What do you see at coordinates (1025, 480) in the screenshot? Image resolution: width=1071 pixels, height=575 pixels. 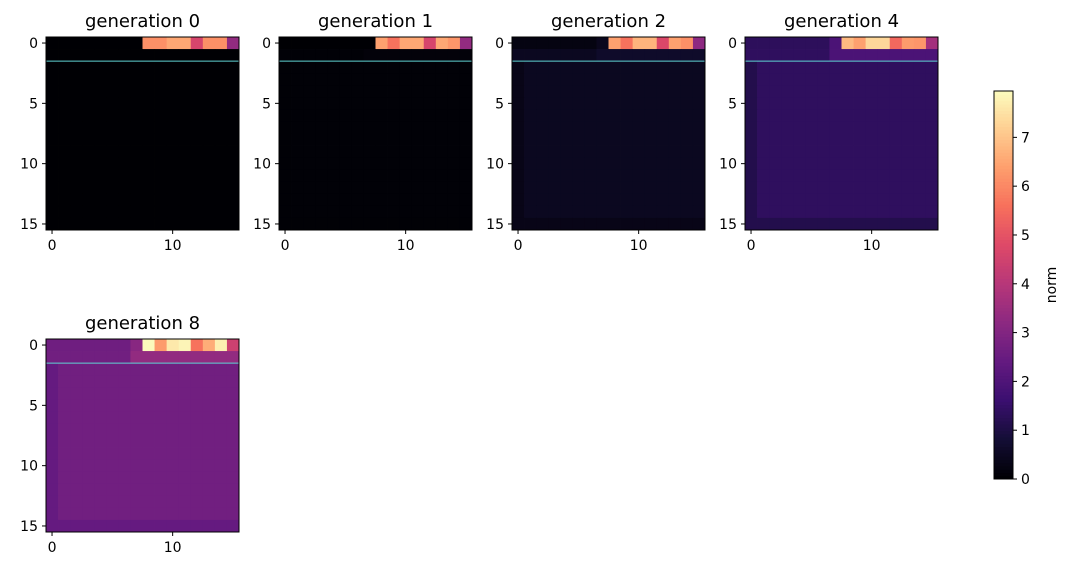 I see `colorbar-tick-label: 0` at bounding box center [1025, 480].